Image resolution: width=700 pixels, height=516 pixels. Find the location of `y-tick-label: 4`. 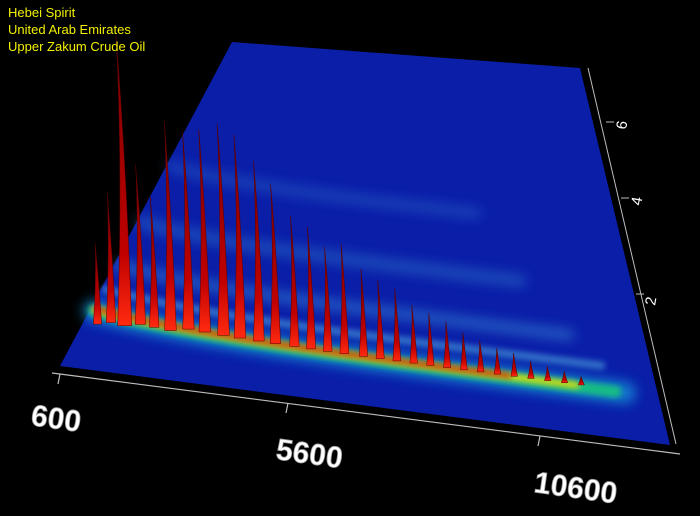

y-tick-label: 4 is located at coordinates (637, 201).